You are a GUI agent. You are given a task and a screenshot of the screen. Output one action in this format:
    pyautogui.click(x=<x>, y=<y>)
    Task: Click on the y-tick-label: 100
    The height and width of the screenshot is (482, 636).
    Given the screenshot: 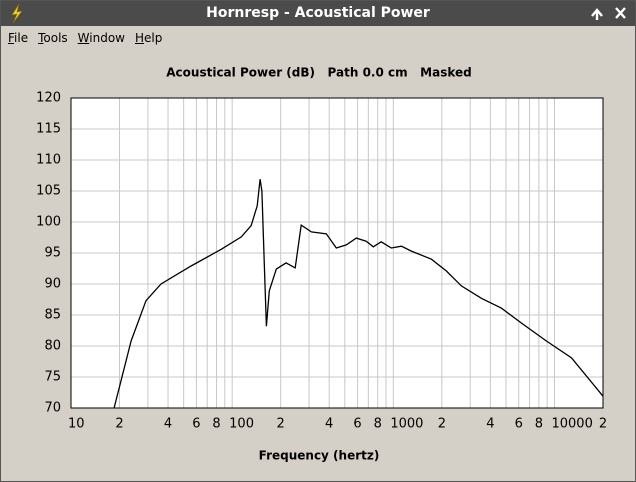 What is the action you would take?
    pyautogui.click(x=48, y=222)
    